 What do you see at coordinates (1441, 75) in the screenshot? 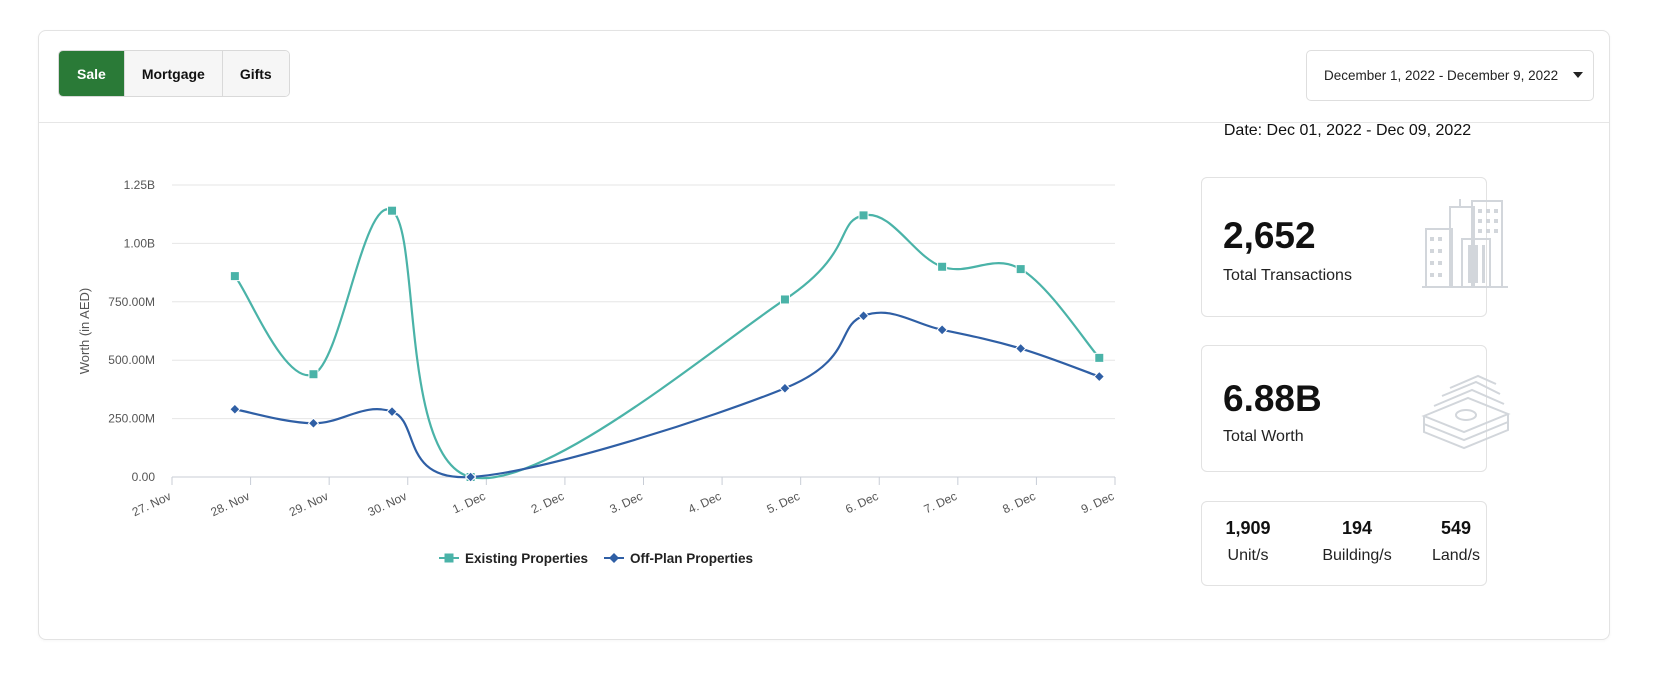
I see `date-range-label: December 1, 2022 - December 9, 2022` at bounding box center [1441, 75].